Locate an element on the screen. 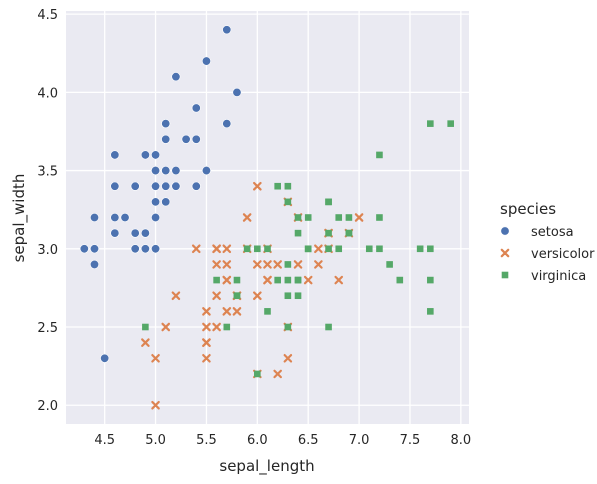 Image resolution: width=597 pixels, height=484 pixels. x-tick-labels: 4.5 5.0 5.5 6.0 6.5 7.0 7.5 8.0 is located at coordinates (282, 440).